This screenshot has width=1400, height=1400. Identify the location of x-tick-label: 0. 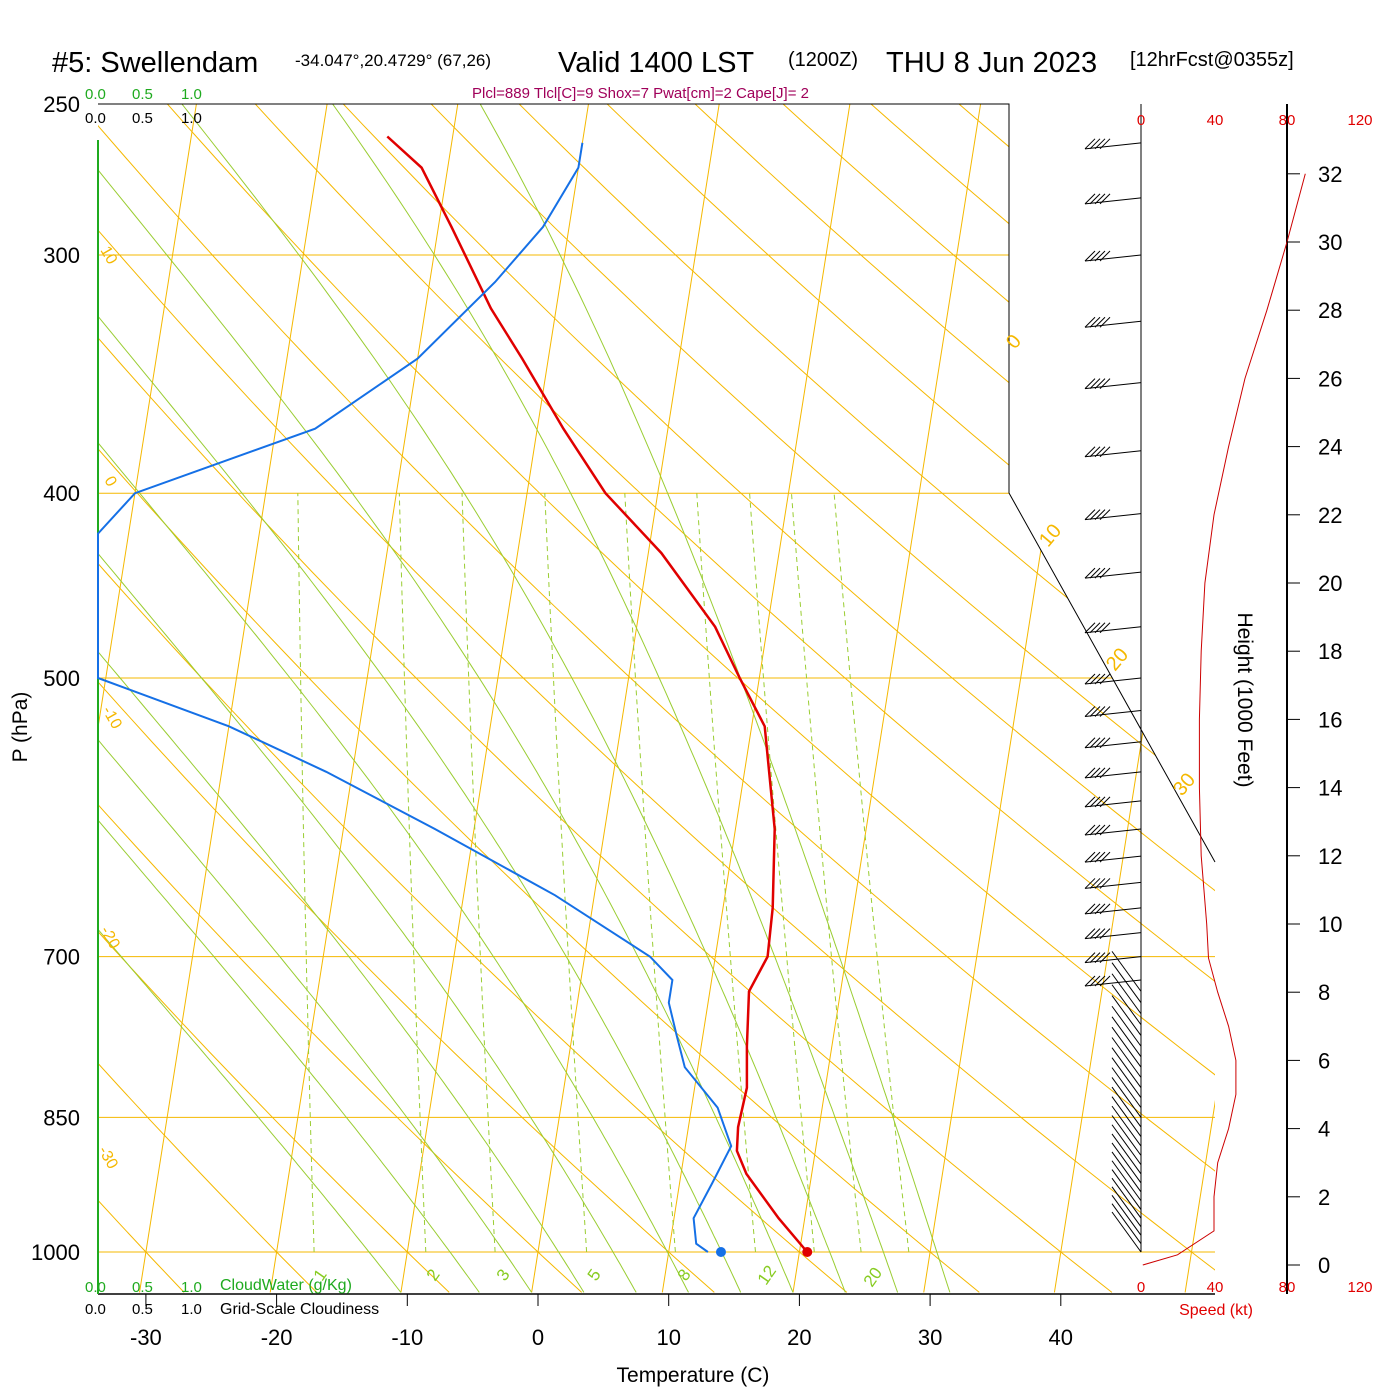
(538, 1337).